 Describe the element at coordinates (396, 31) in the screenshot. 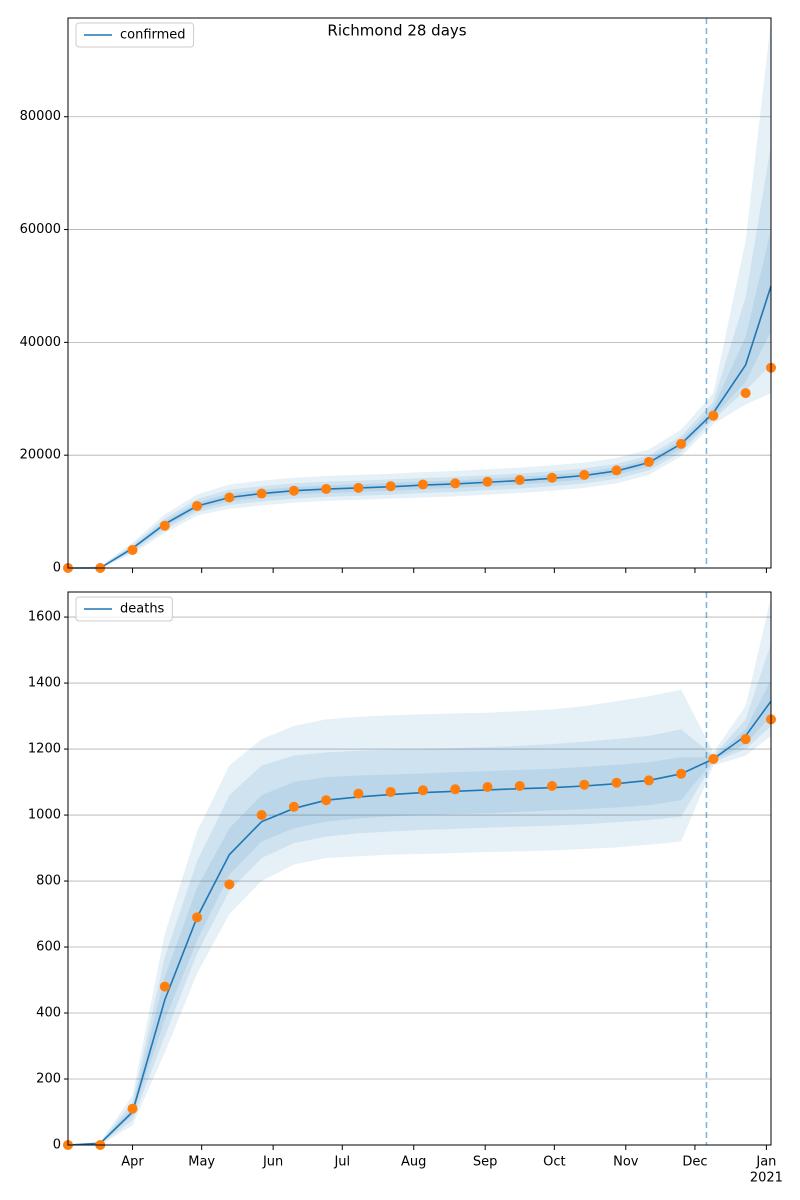

I see `chart-title: Richmond 28 days` at that location.